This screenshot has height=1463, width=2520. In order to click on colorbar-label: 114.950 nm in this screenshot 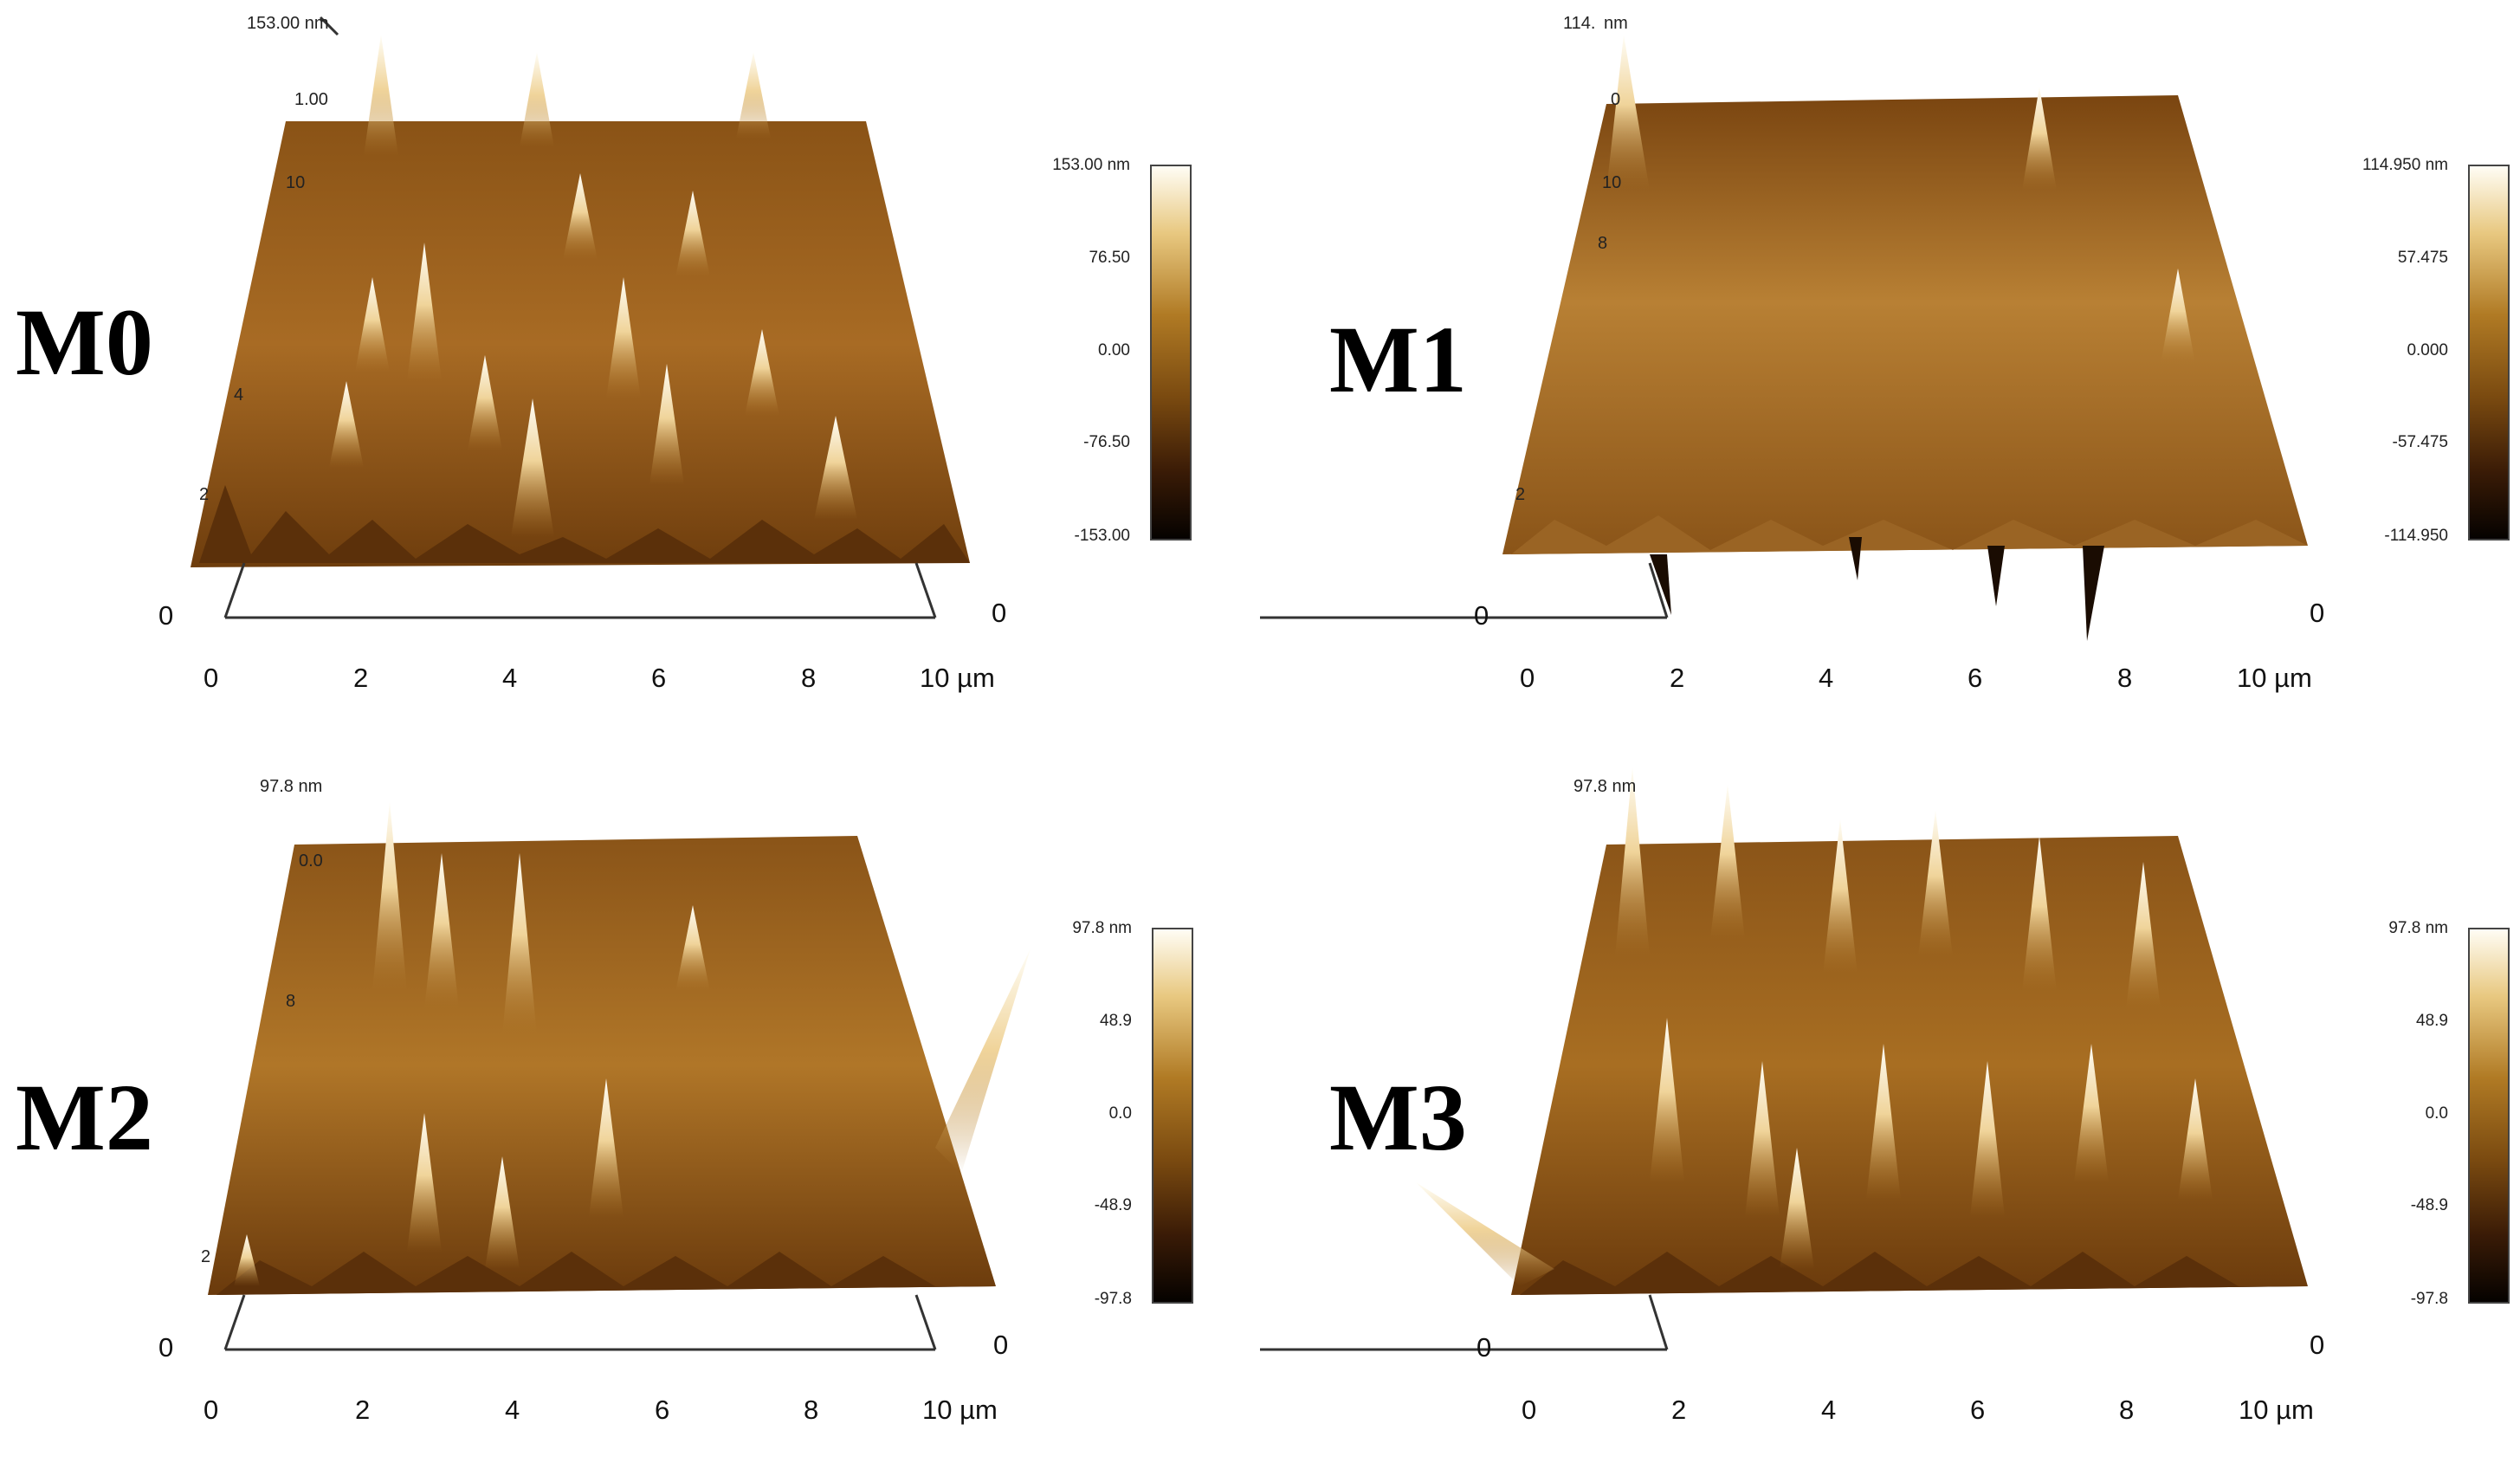, I will do `click(2405, 165)`.